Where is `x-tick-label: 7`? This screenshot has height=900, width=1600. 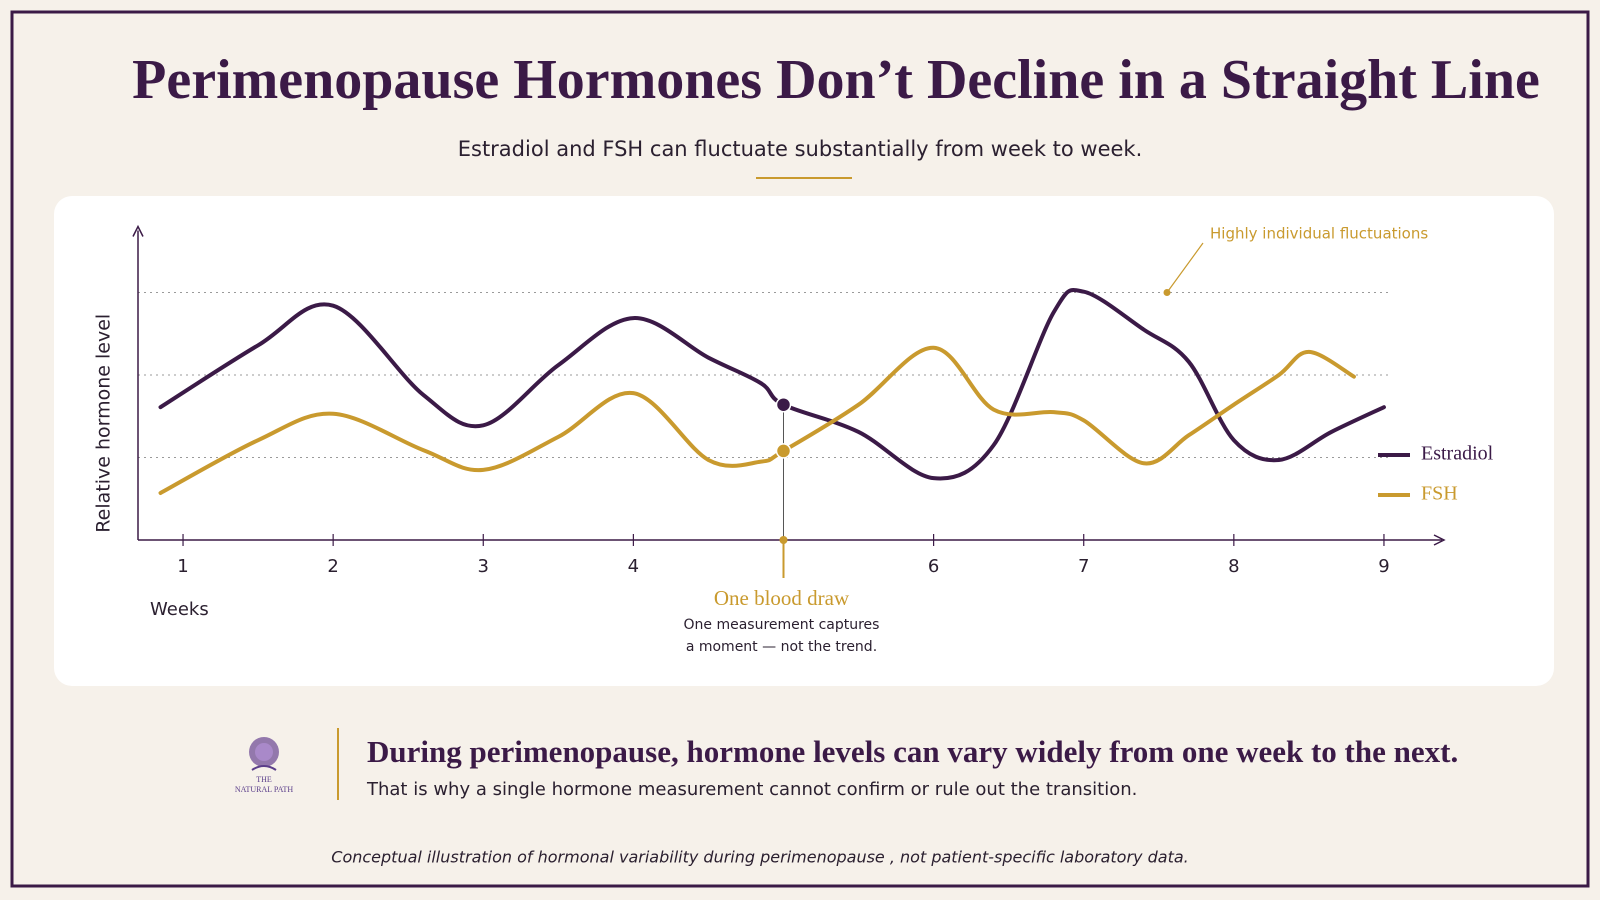
x-tick-label: 7 is located at coordinates (1083, 566).